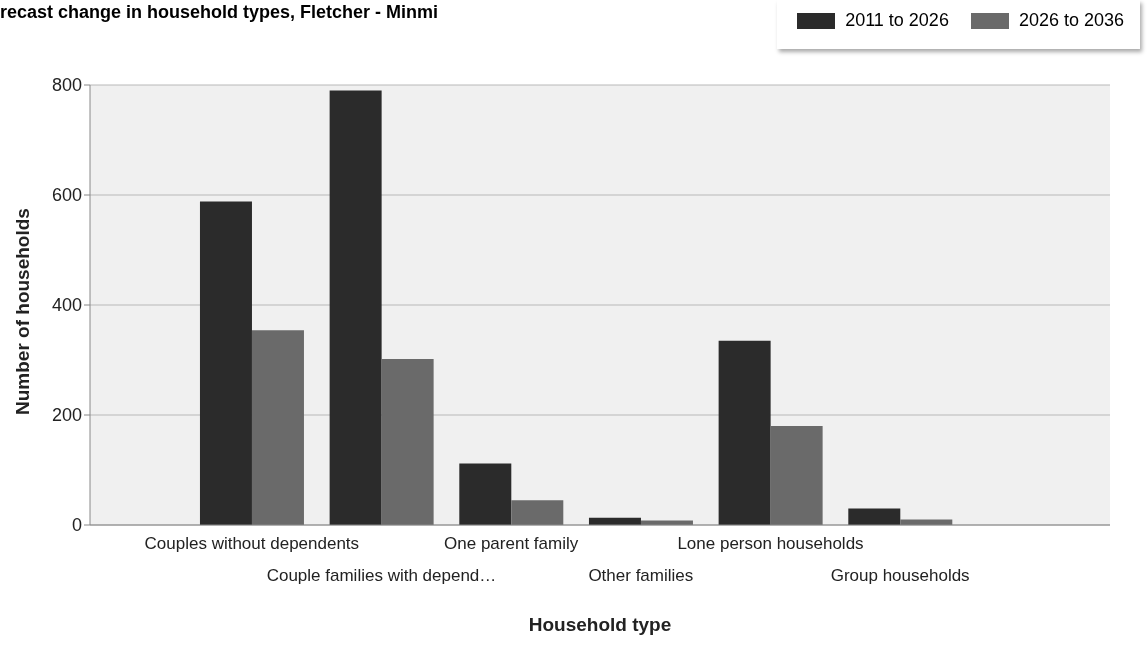 Image resolution: width=1148 pixels, height=648 pixels. What do you see at coordinates (252, 543) in the screenshot?
I see `x-tick-label: Couples without dependents` at bounding box center [252, 543].